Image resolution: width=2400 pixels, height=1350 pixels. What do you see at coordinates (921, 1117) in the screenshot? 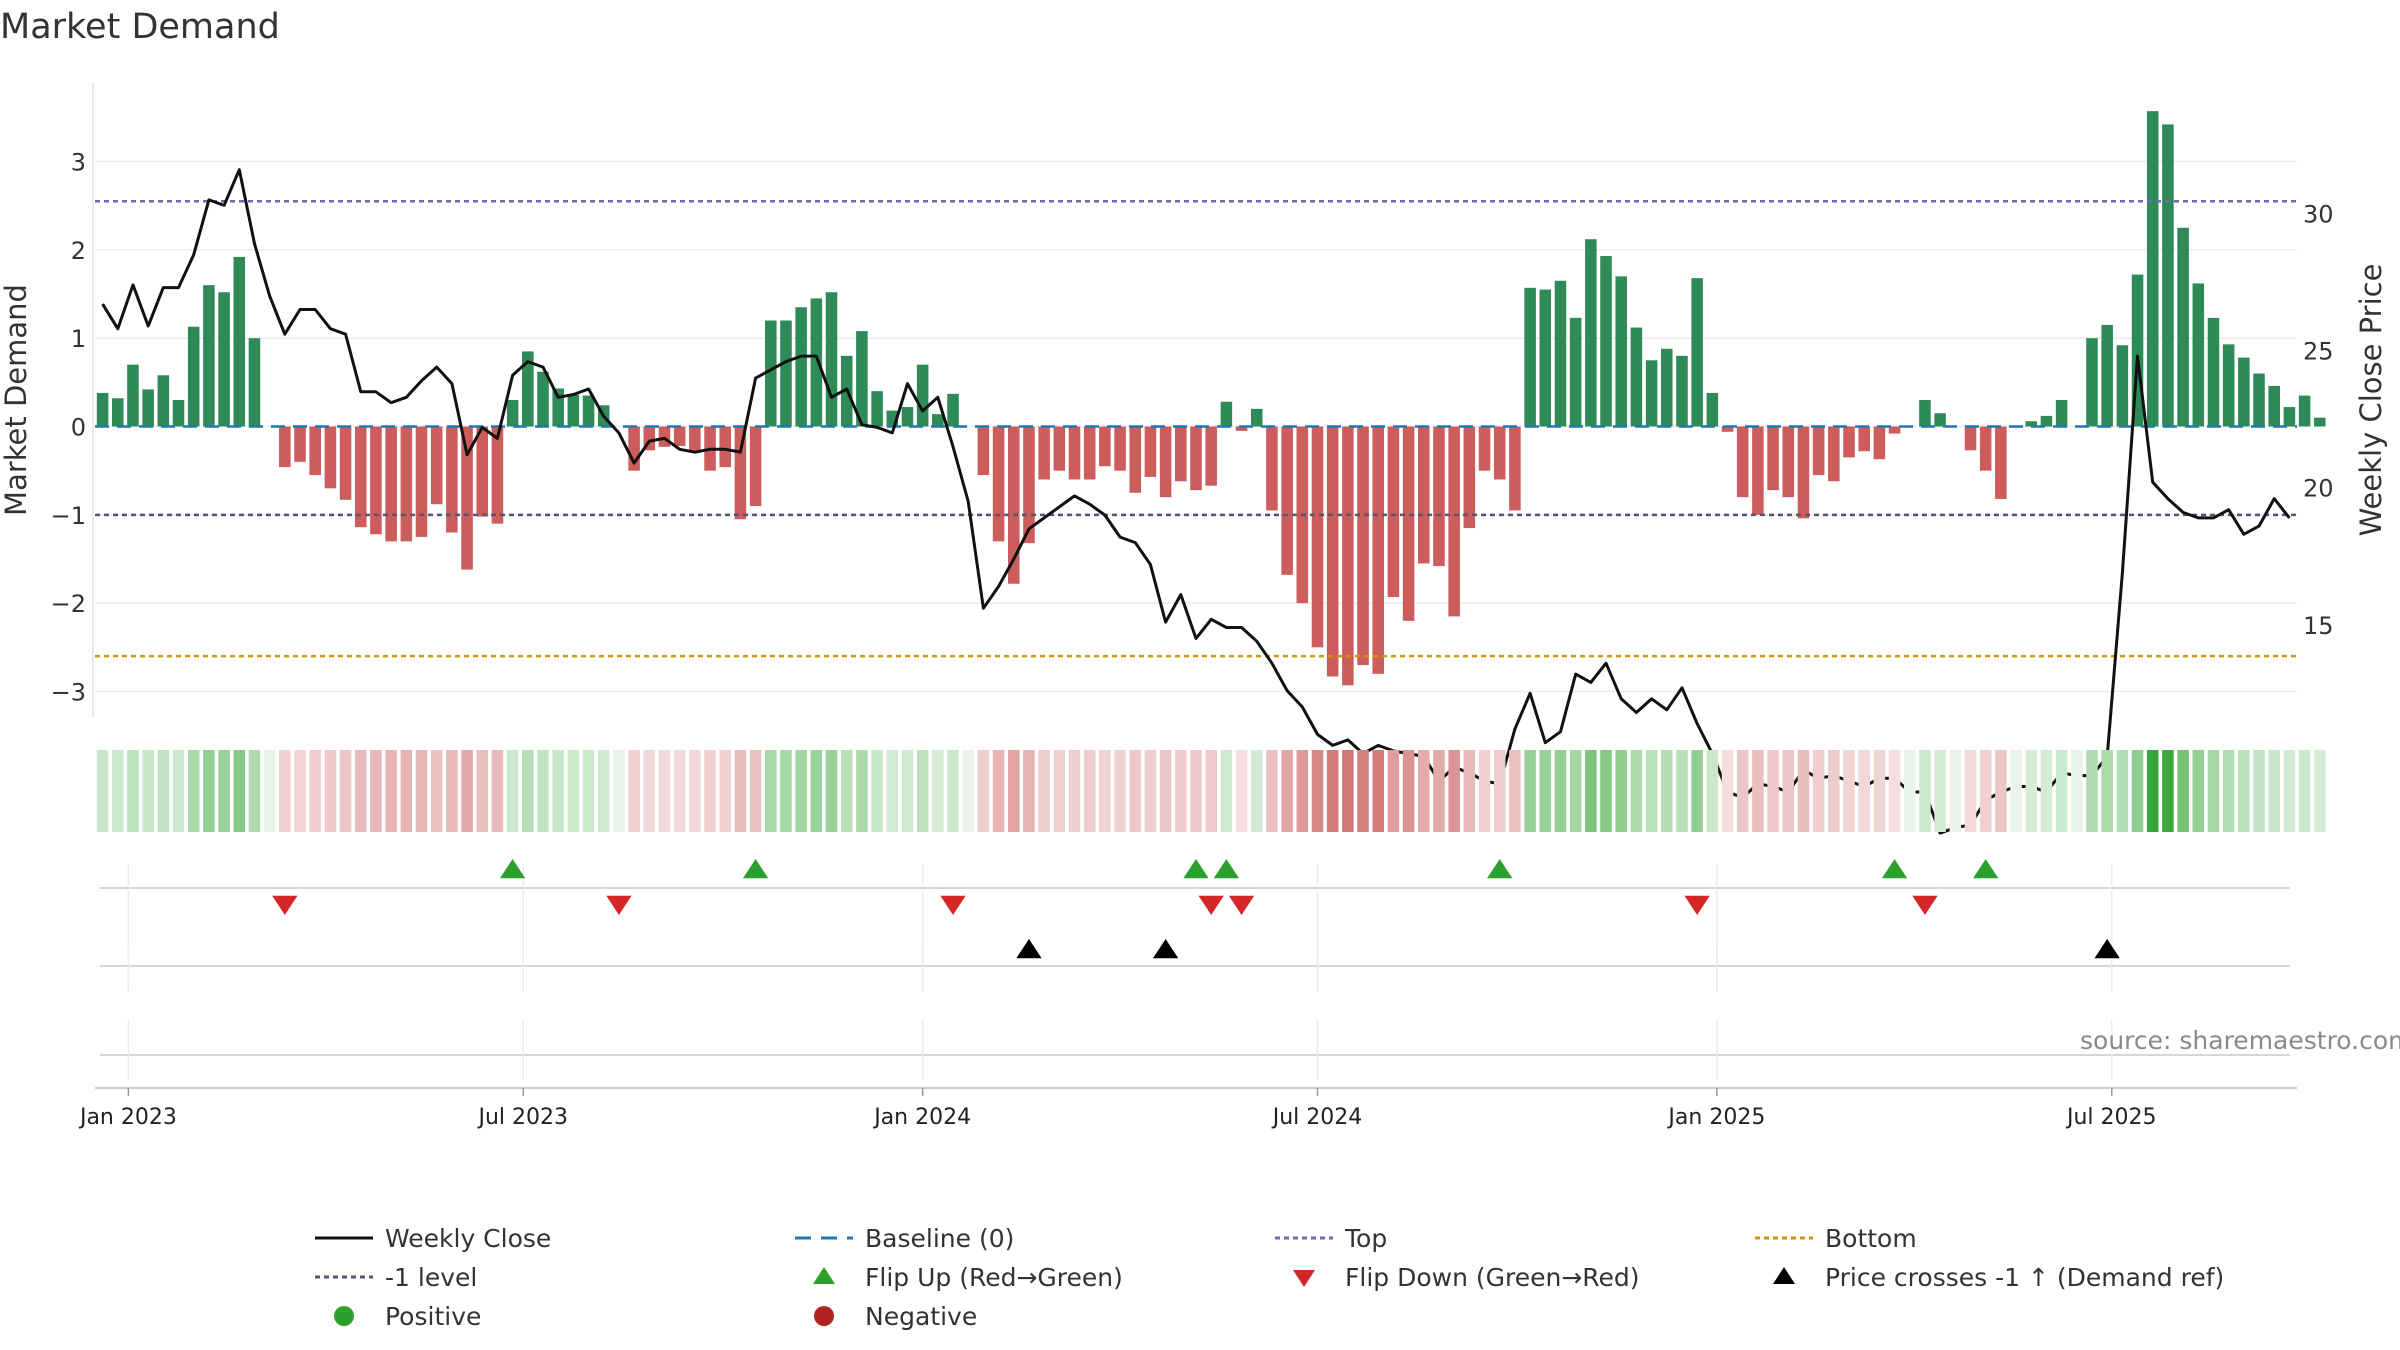
I see `date-tick-label: Jan 2024` at bounding box center [921, 1117].